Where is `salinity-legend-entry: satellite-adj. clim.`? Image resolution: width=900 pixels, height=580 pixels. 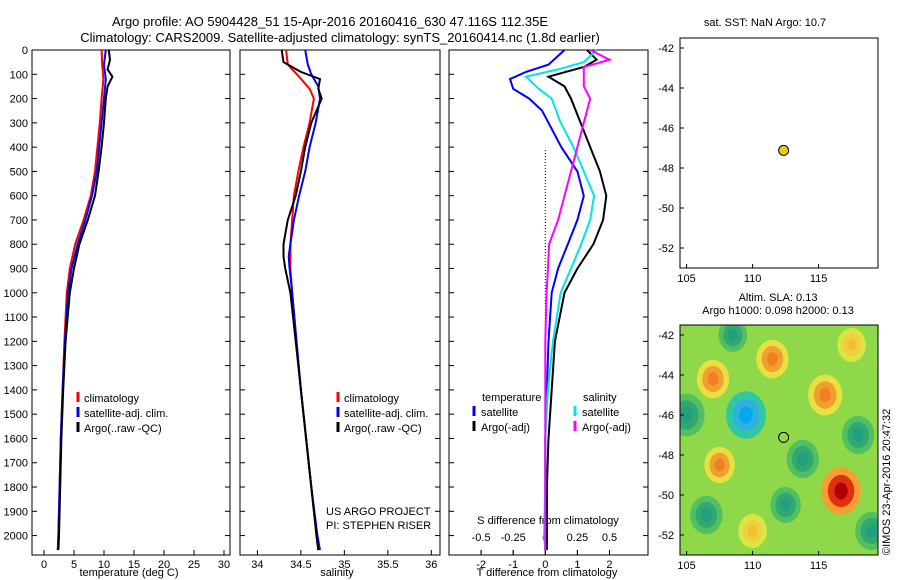
salinity-legend-entry: satellite-adj. clim. is located at coordinates (386, 414).